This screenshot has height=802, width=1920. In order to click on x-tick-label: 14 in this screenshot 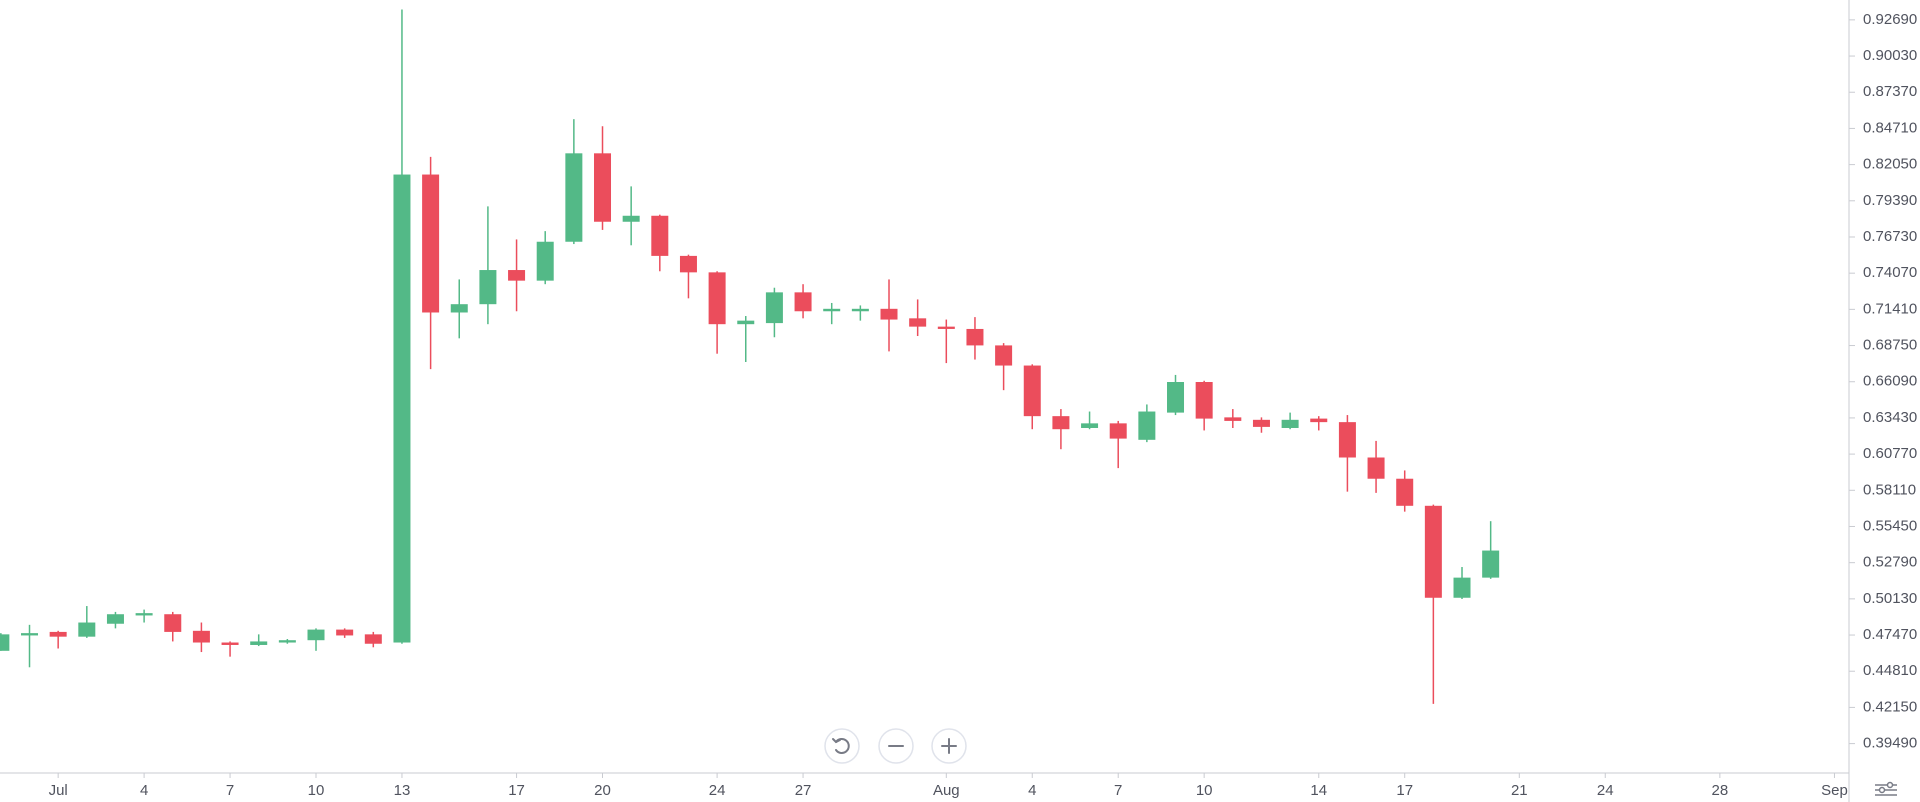, I will do `click(1318, 790)`.